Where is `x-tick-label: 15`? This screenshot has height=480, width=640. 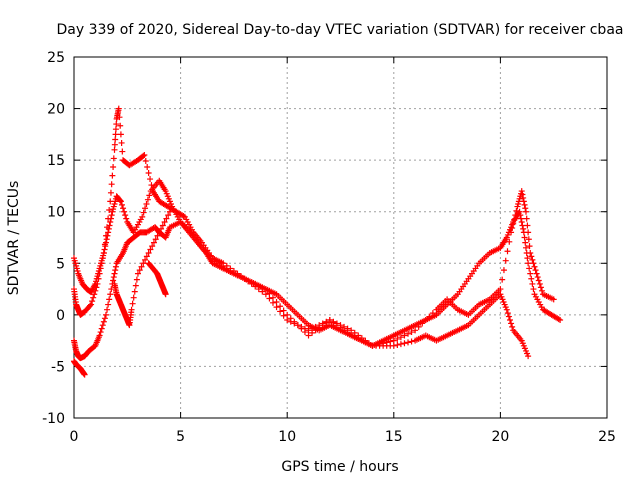 x-tick-label: 15 is located at coordinates (394, 437).